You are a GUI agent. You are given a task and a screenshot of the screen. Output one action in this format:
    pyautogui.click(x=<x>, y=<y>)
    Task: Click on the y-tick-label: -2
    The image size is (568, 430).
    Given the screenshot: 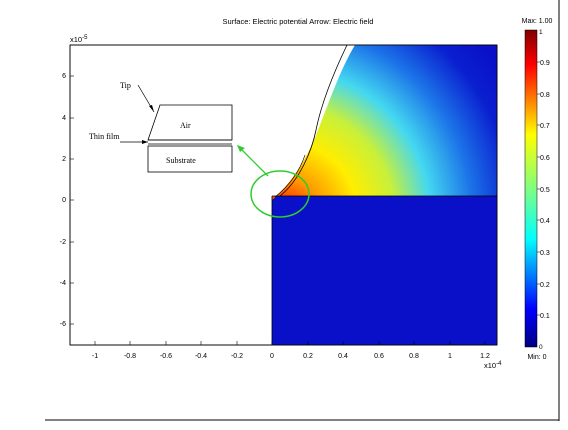 What is the action you would take?
    pyautogui.click(x=63, y=242)
    